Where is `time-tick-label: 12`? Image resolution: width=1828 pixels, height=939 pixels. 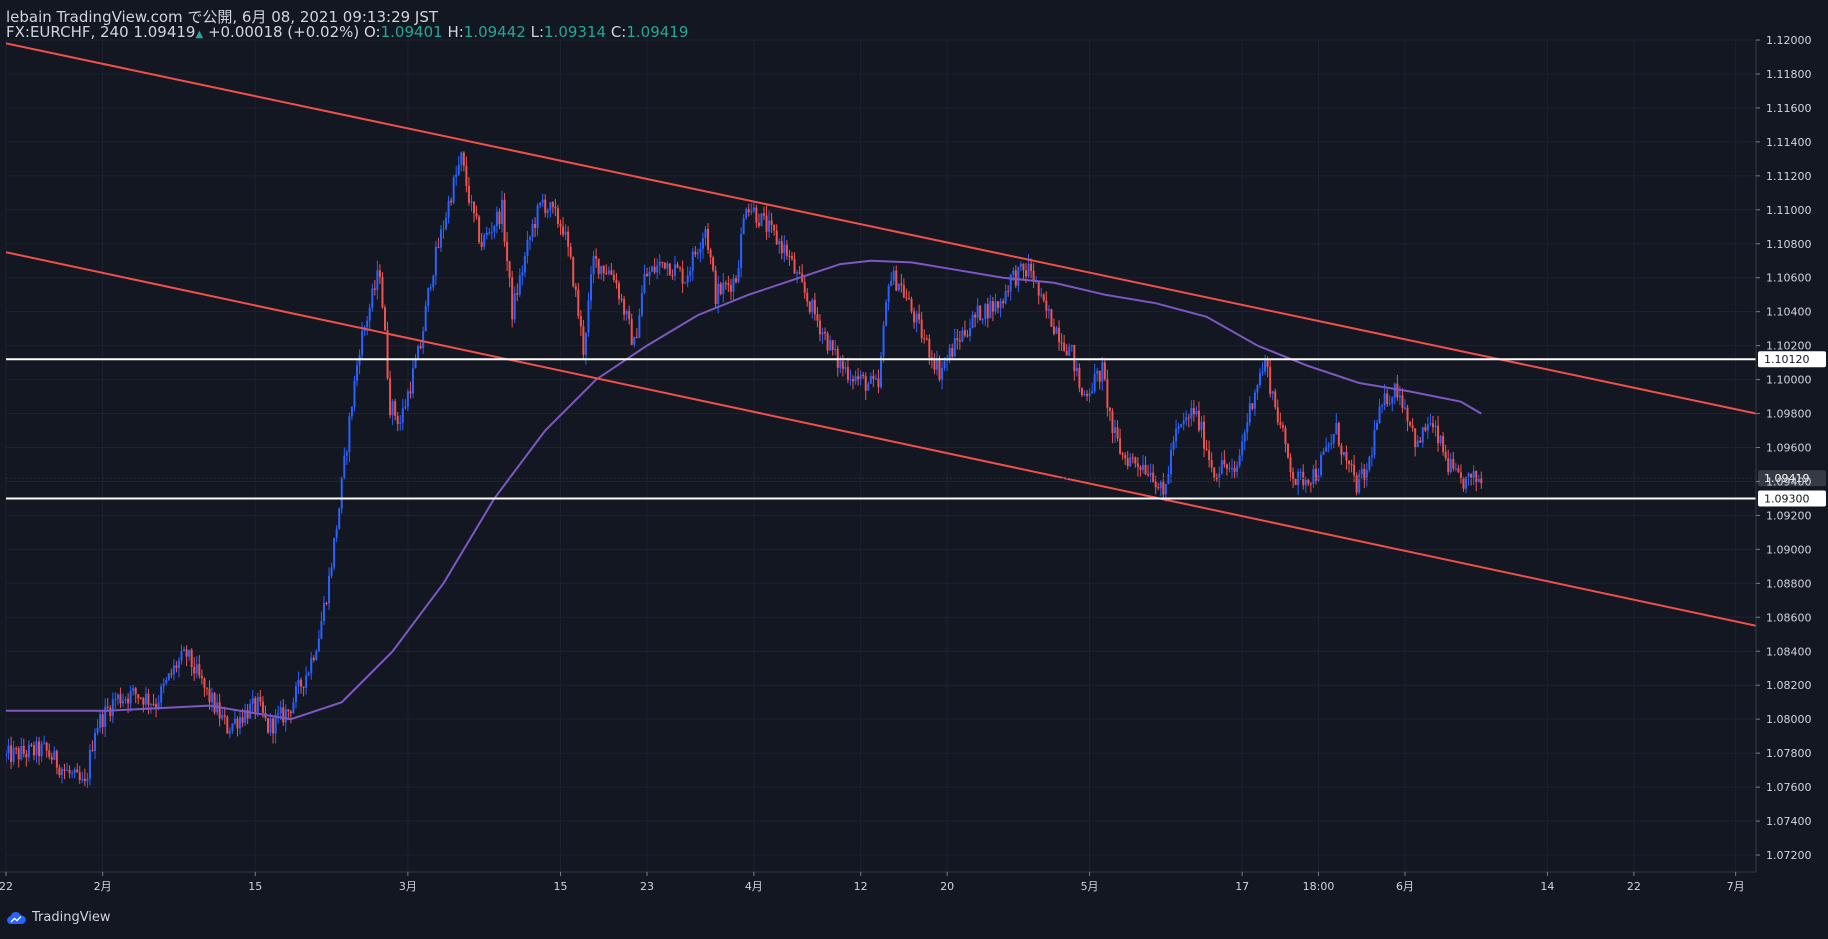
time-tick-label: 12 is located at coordinates (861, 886).